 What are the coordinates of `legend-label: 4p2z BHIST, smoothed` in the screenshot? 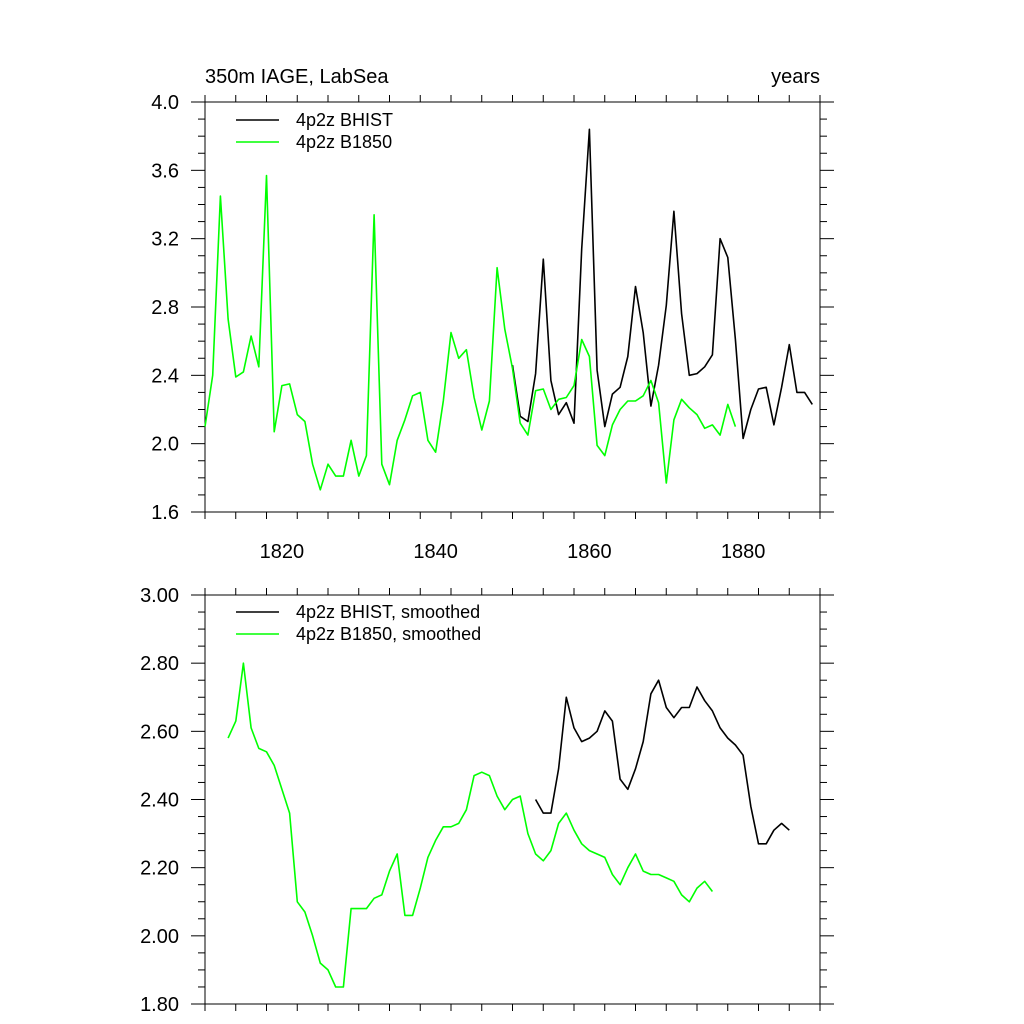 It's located at (388, 612).